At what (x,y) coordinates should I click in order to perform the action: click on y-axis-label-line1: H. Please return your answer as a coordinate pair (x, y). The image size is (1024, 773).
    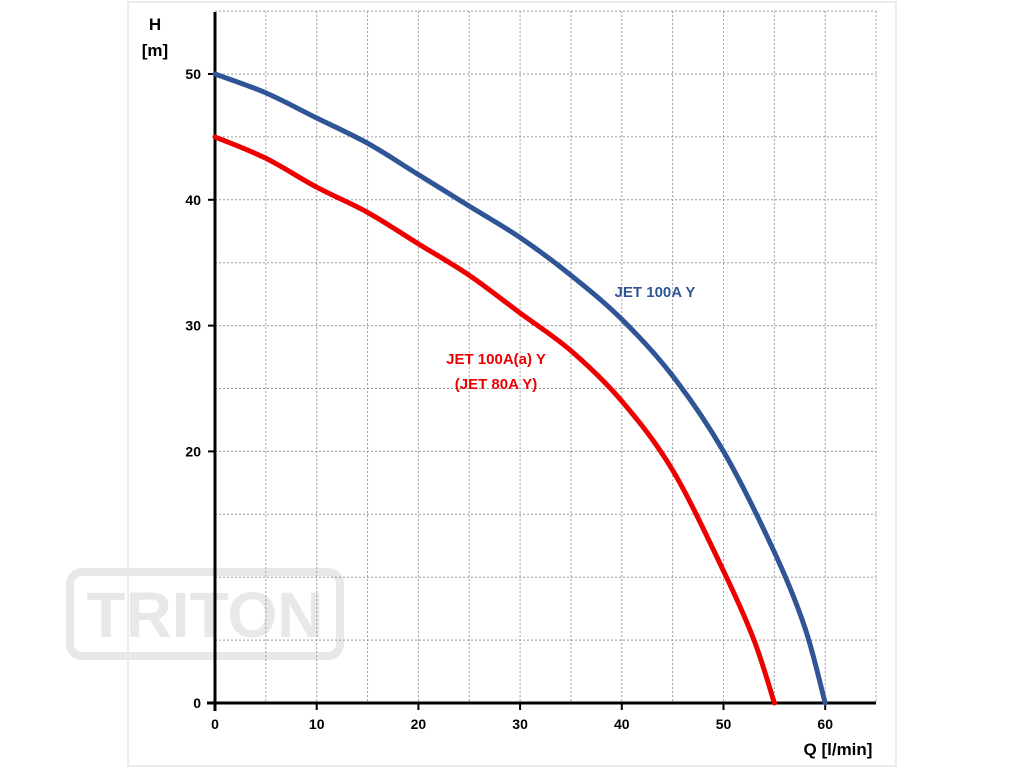
    Looking at the image, I should click on (155, 24).